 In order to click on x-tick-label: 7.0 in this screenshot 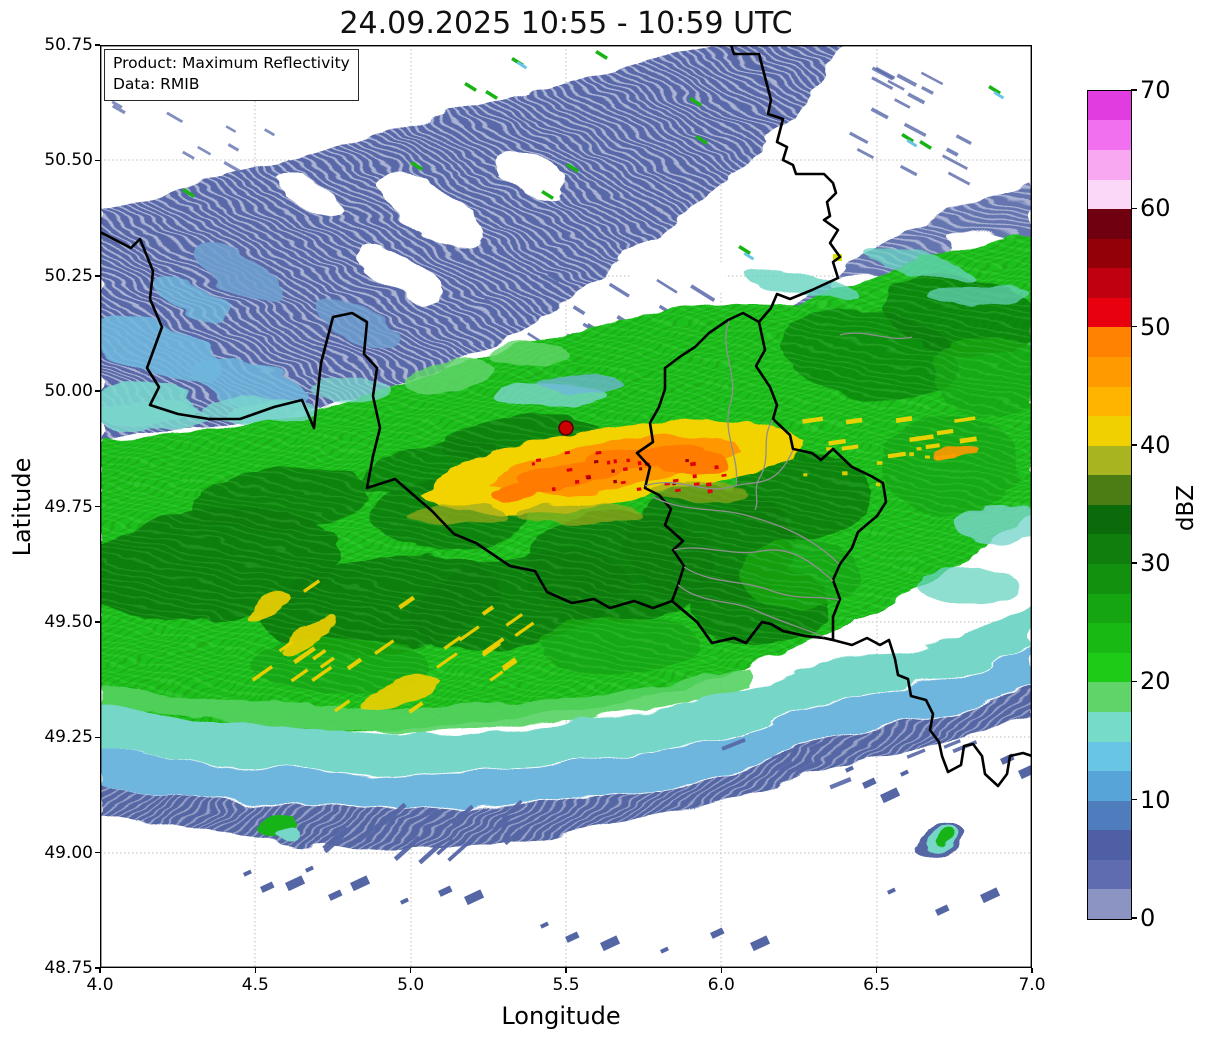, I will do `click(1032, 985)`.